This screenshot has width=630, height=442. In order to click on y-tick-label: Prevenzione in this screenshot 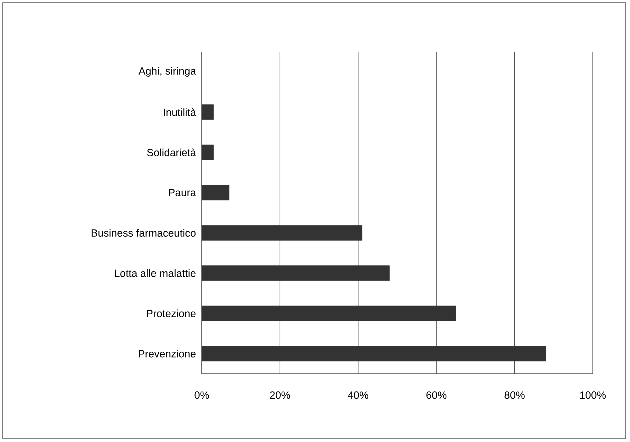, I will do `click(167, 354)`.